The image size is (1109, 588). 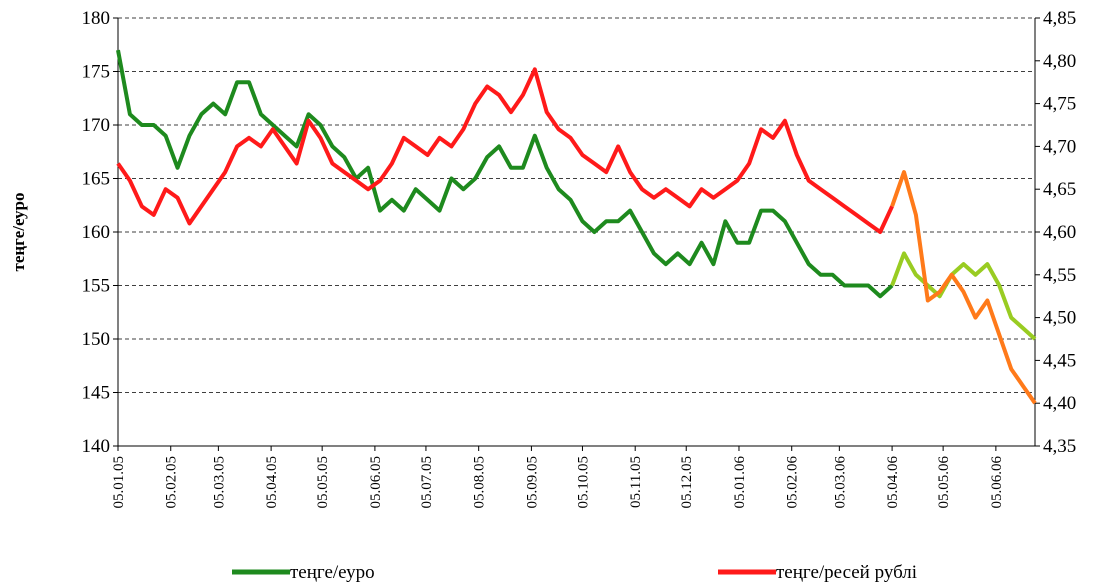 What do you see at coordinates (1059, 360) in the screenshot?
I see `y2-tick-label: 4,45` at bounding box center [1059, 360].